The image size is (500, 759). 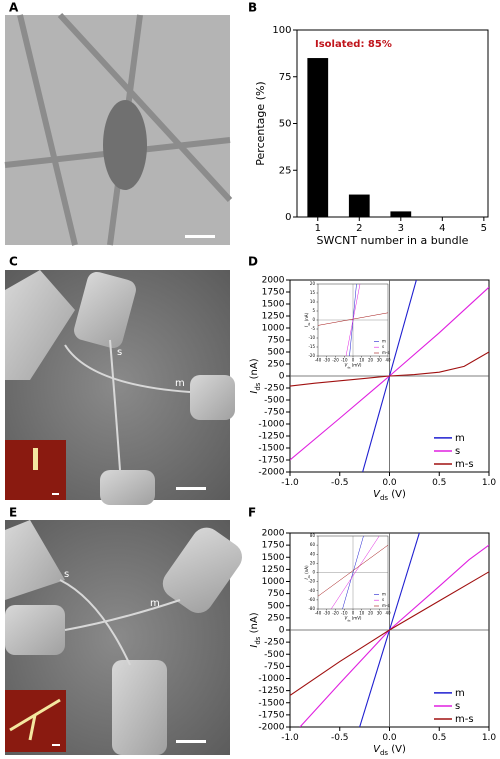 I want to click on y-tick-label: 1250, so click(x=273, y=317).